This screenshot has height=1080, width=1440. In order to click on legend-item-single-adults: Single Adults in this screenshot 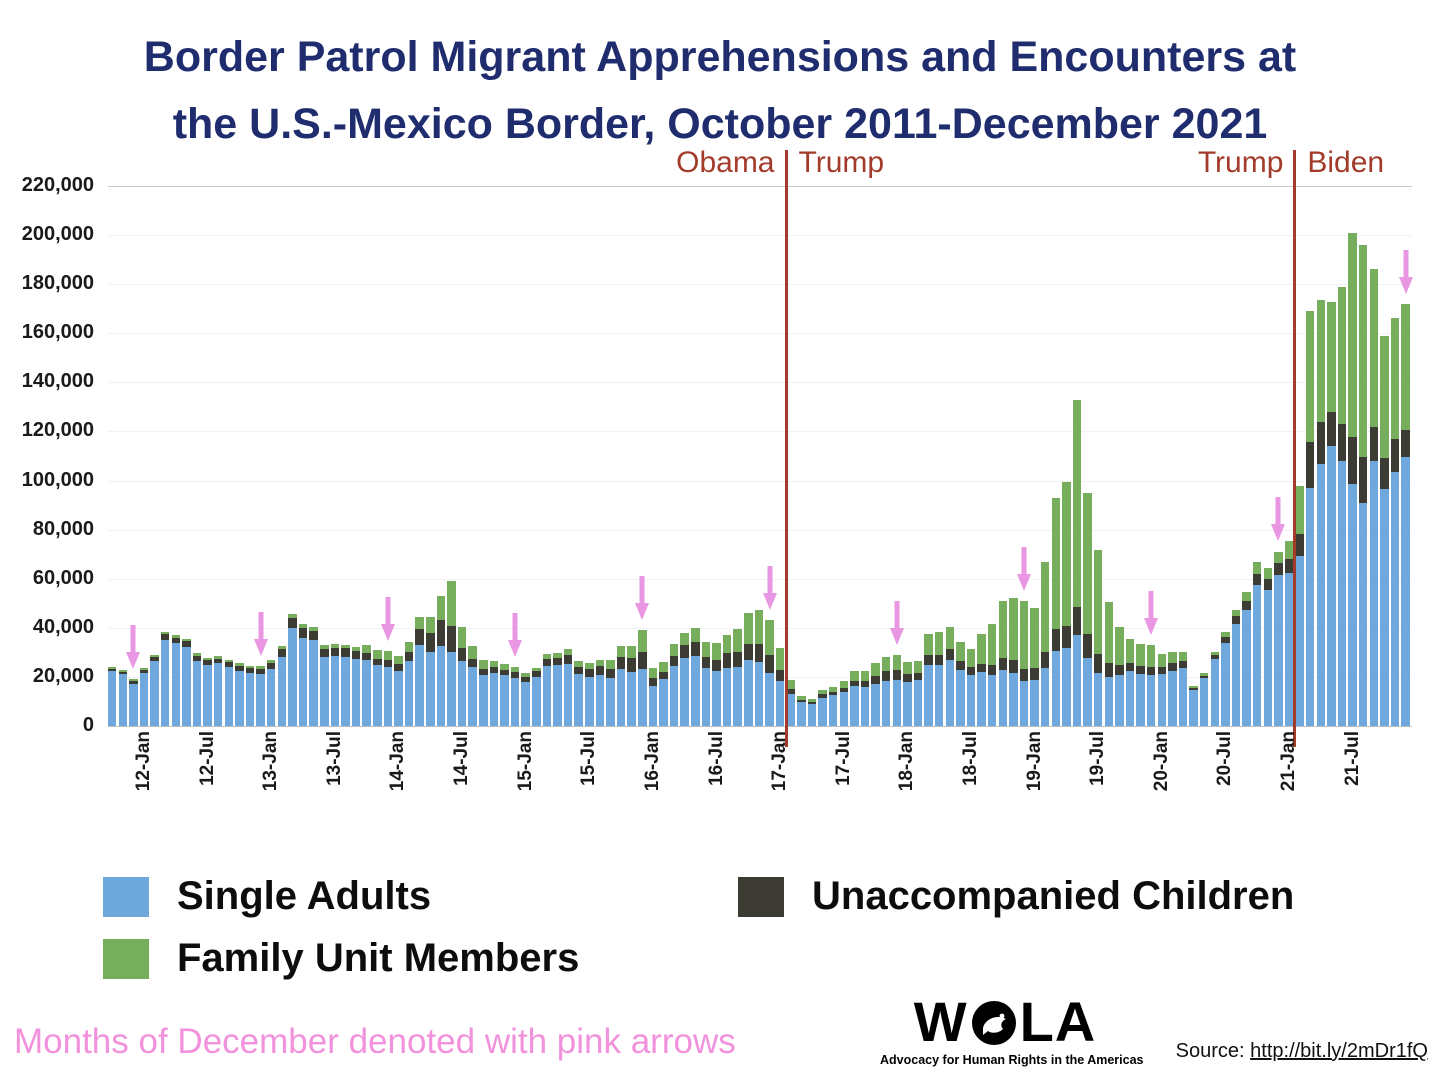, I will do `click(267, 896)`.